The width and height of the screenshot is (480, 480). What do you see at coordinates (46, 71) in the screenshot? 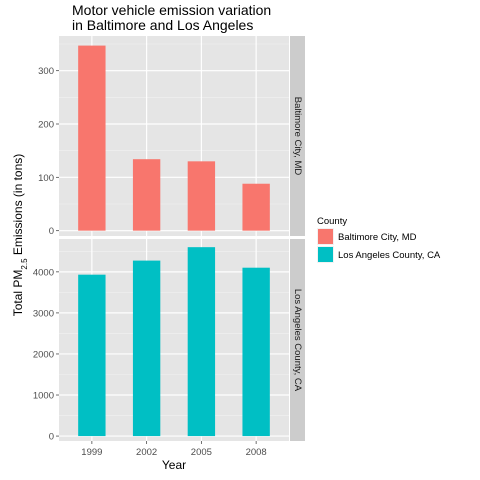
I see `y-tick-label: 300` at bounding box center [46, 71].